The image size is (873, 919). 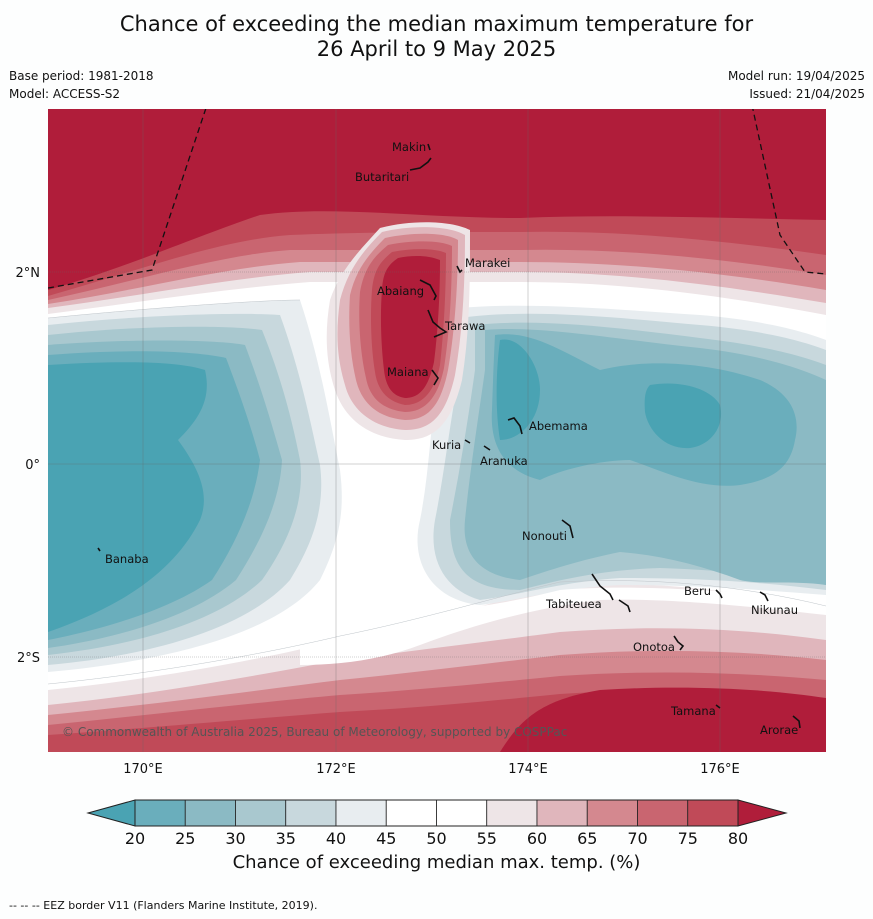 I want to click on place-aranuka: Aranuka, so click(x=504, y=461).